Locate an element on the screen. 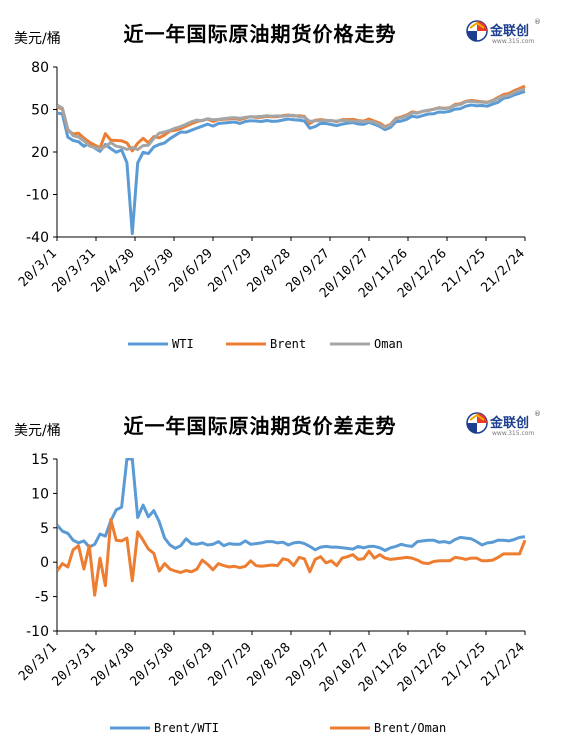  legend-label: Brent/WTI is located at coordinates (186, 728).